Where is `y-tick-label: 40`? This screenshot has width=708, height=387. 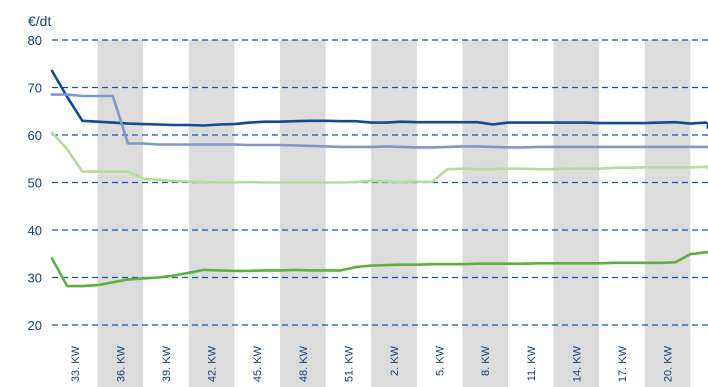
y-tick-label: 40 is located at coordinates (35, 230).